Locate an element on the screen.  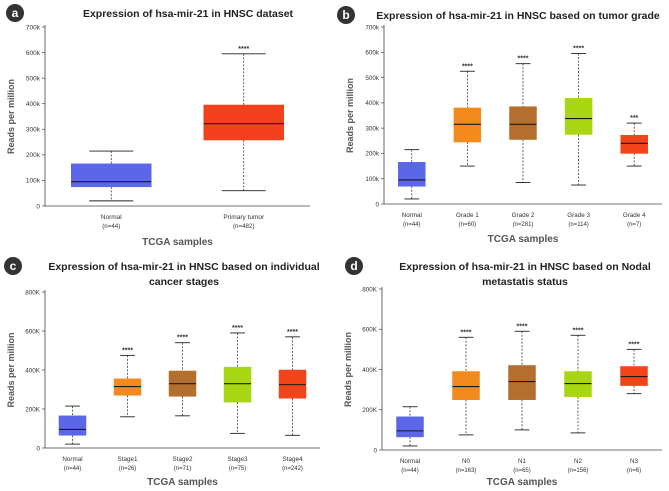
x-tick-label: N0 is located at coordinates (466, 461).